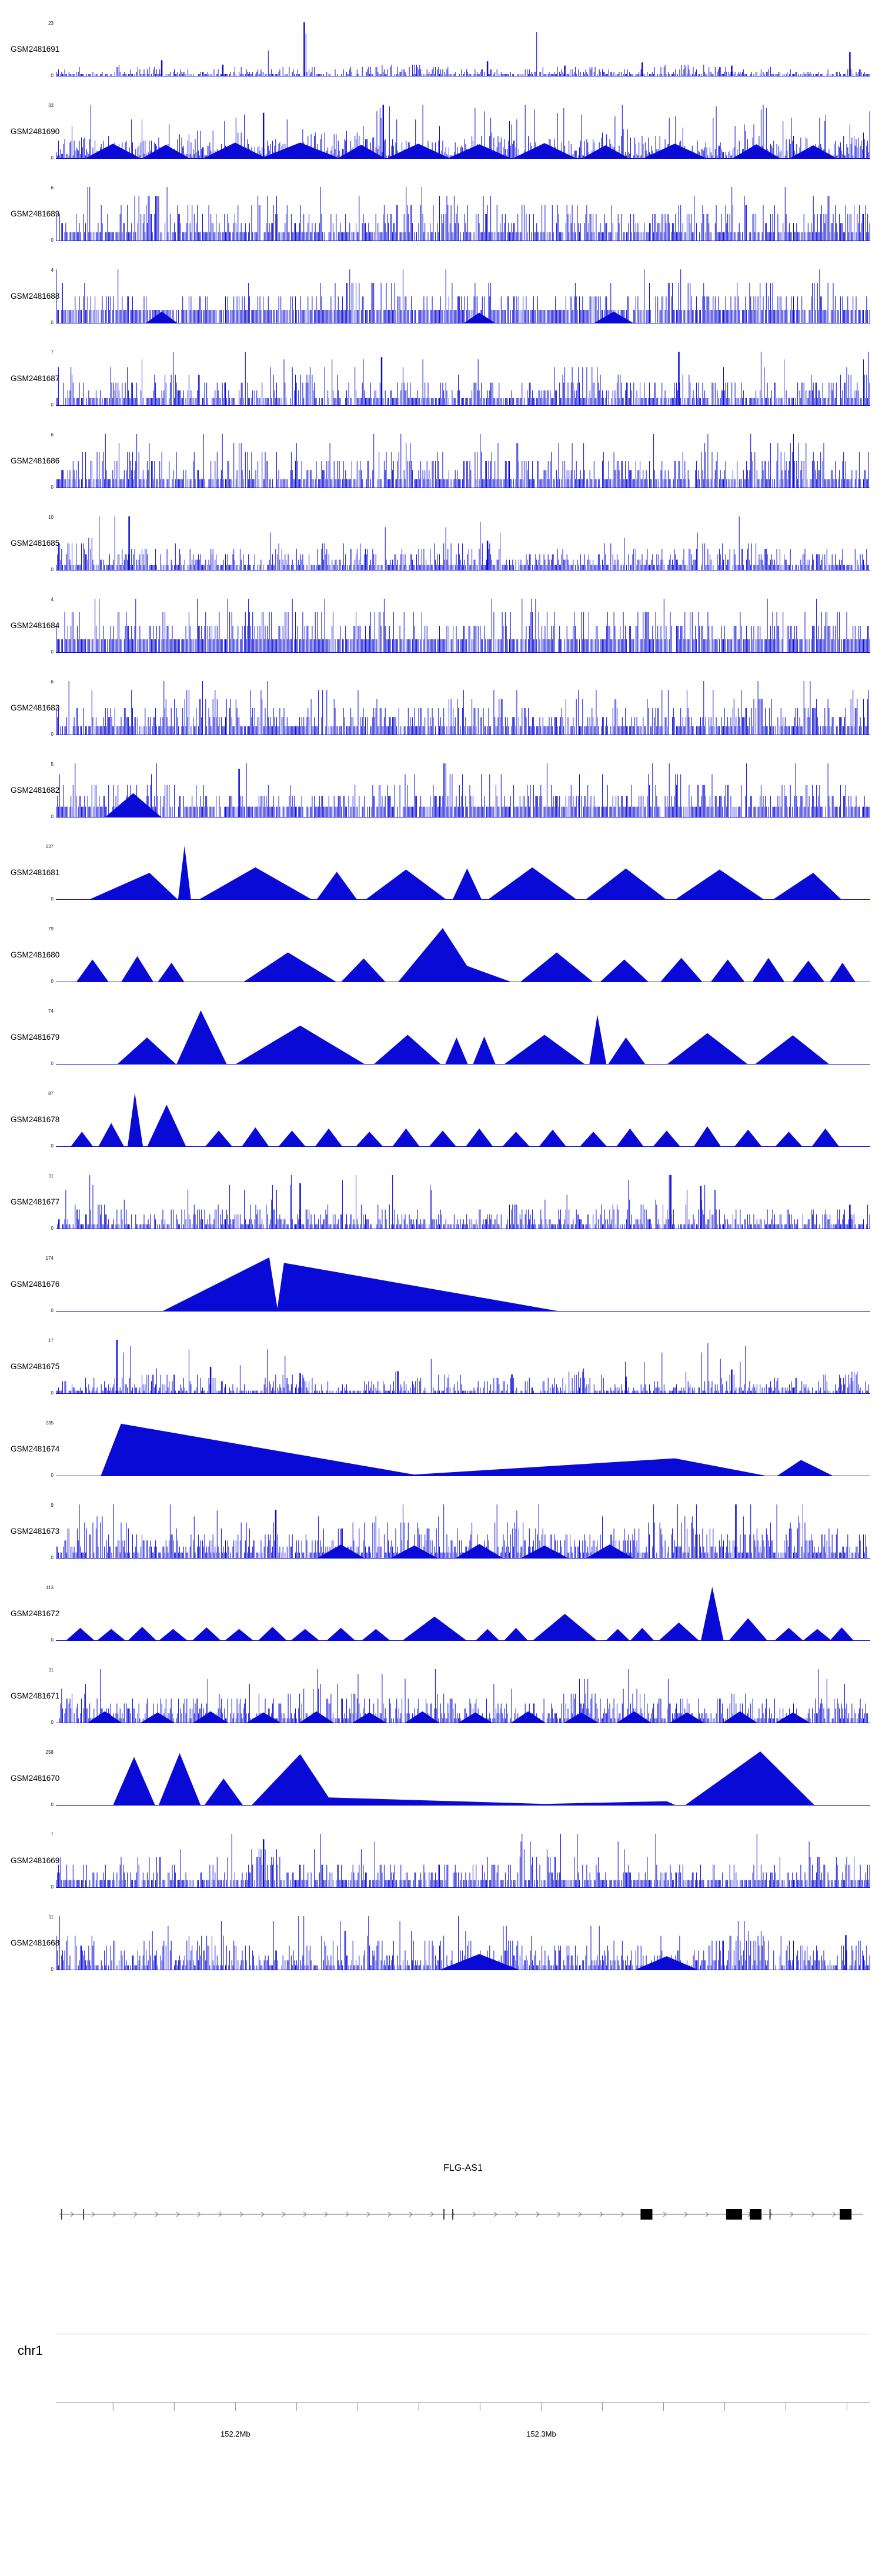  I want to click on track-ymax-label: 87, so click(51, 1093).